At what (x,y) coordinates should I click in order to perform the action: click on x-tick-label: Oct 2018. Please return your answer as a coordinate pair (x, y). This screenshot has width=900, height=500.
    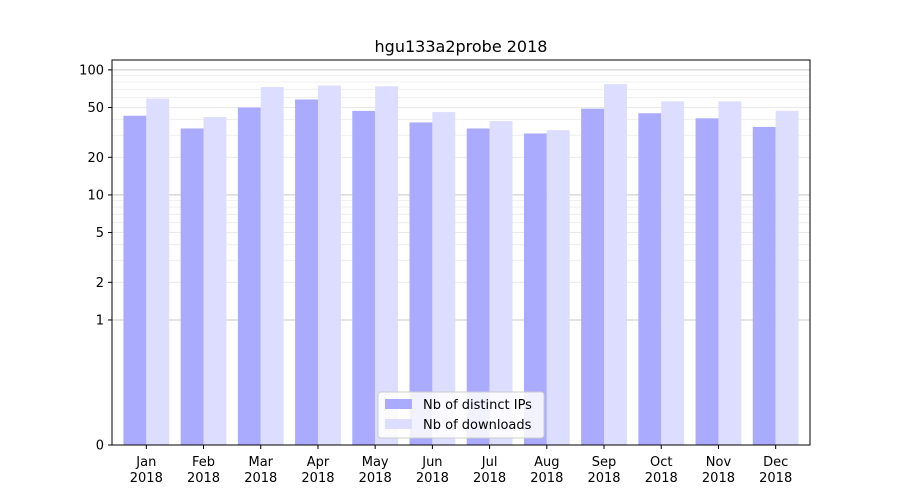
    Looking at the image, I should click on (661, 470).